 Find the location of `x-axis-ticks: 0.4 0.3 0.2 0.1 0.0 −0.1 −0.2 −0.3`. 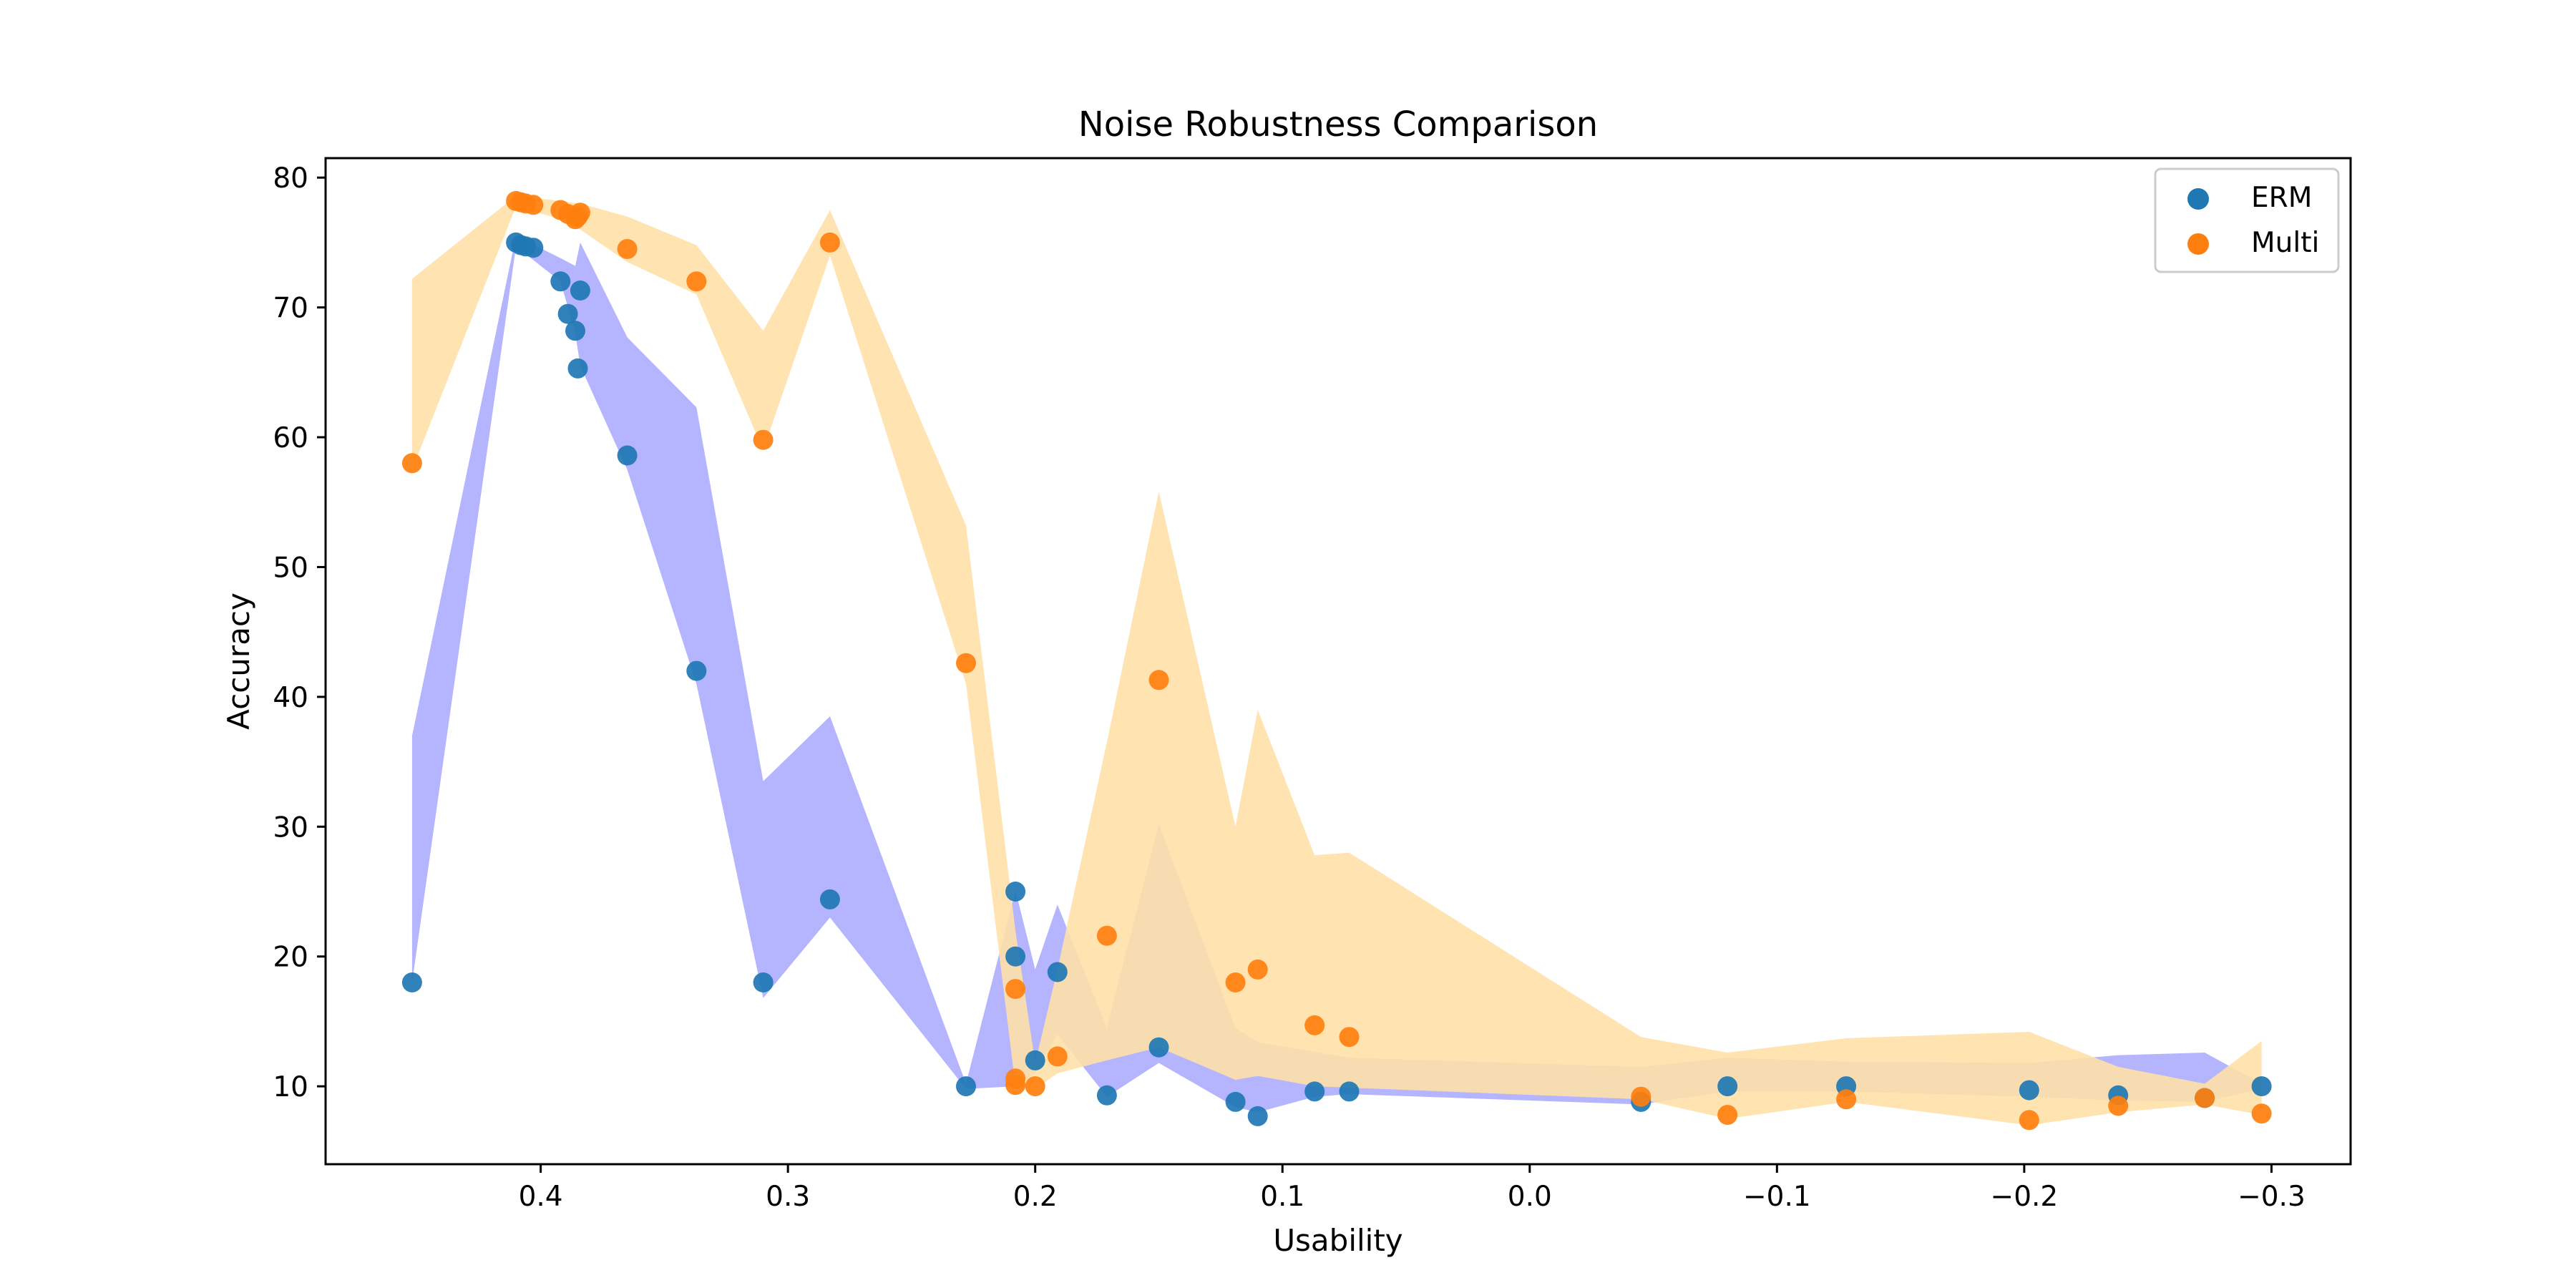

x-axis-ticks: 0.4 0.3 0.2 0.1 0.0 −0.1 −0.2 −0.3 is located at coordinates (1412, 1188).